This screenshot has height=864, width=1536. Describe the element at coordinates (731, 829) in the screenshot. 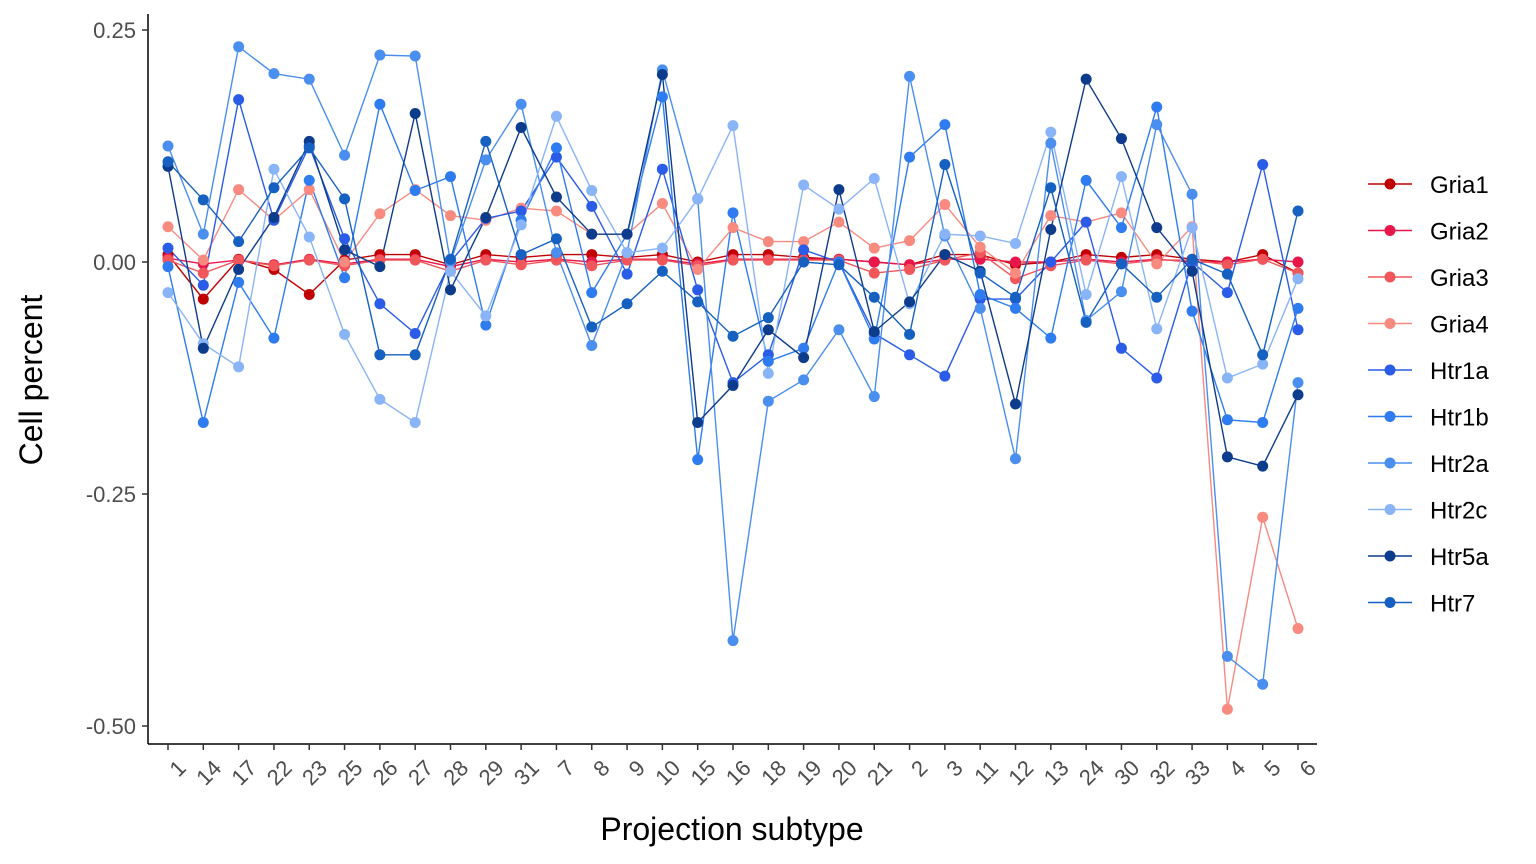

I see `x-axis-title: Projection subtype` at that location.